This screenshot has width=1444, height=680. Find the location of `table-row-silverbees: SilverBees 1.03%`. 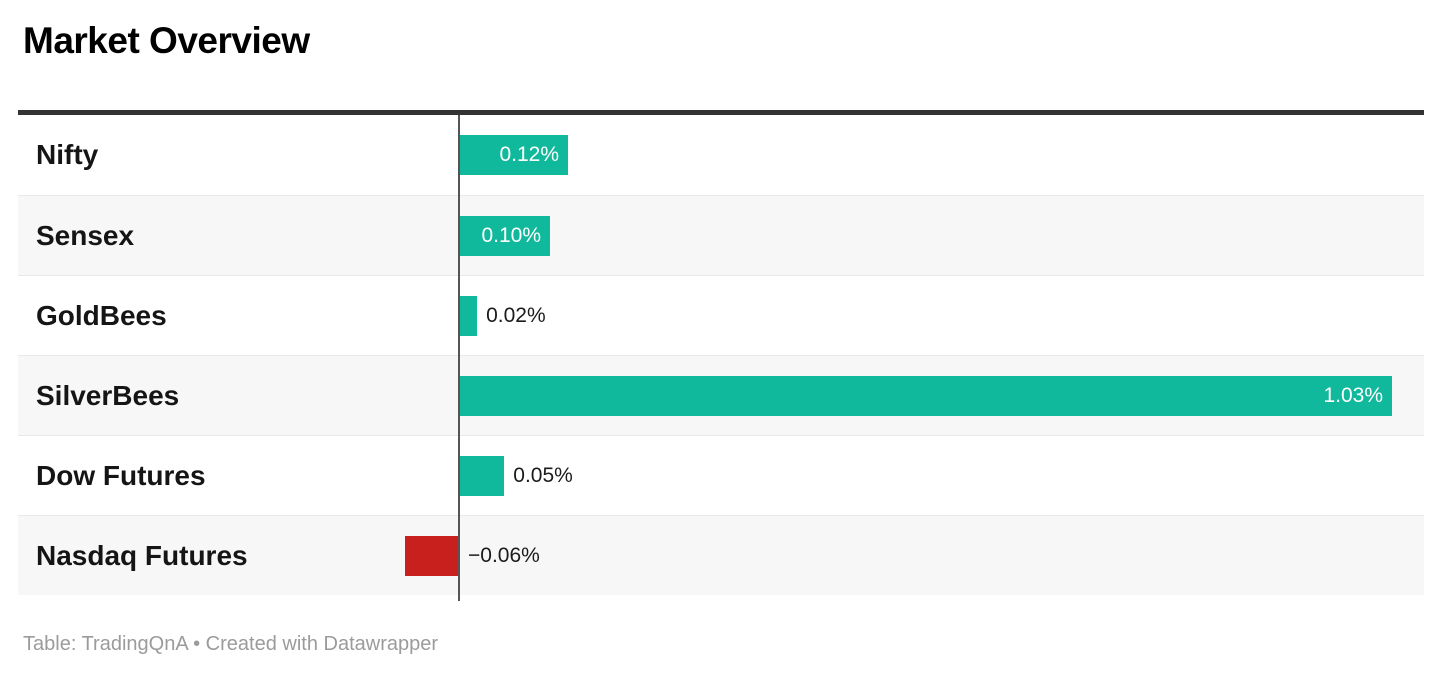

table-row-silverbees: SilverBees 1.03% is located at coordinates (721, 395).